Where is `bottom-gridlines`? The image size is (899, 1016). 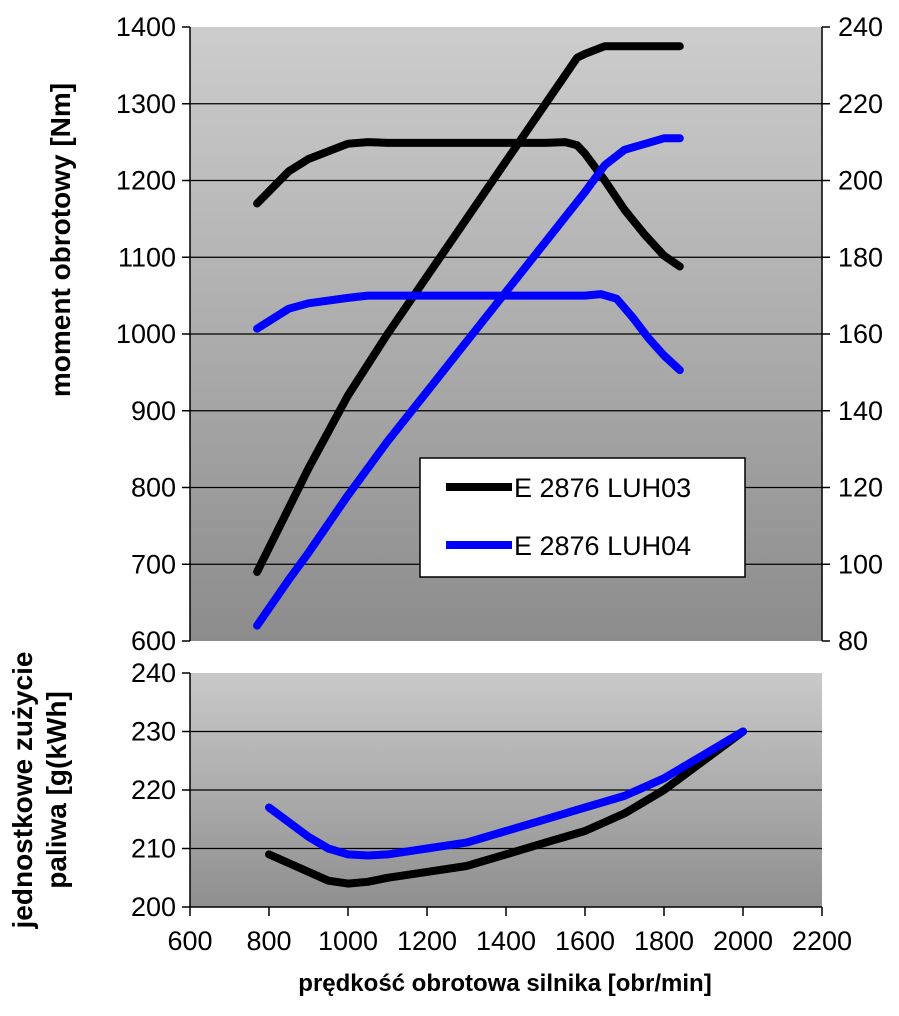
bottom-gridlines is located at coordinates (506, 790).